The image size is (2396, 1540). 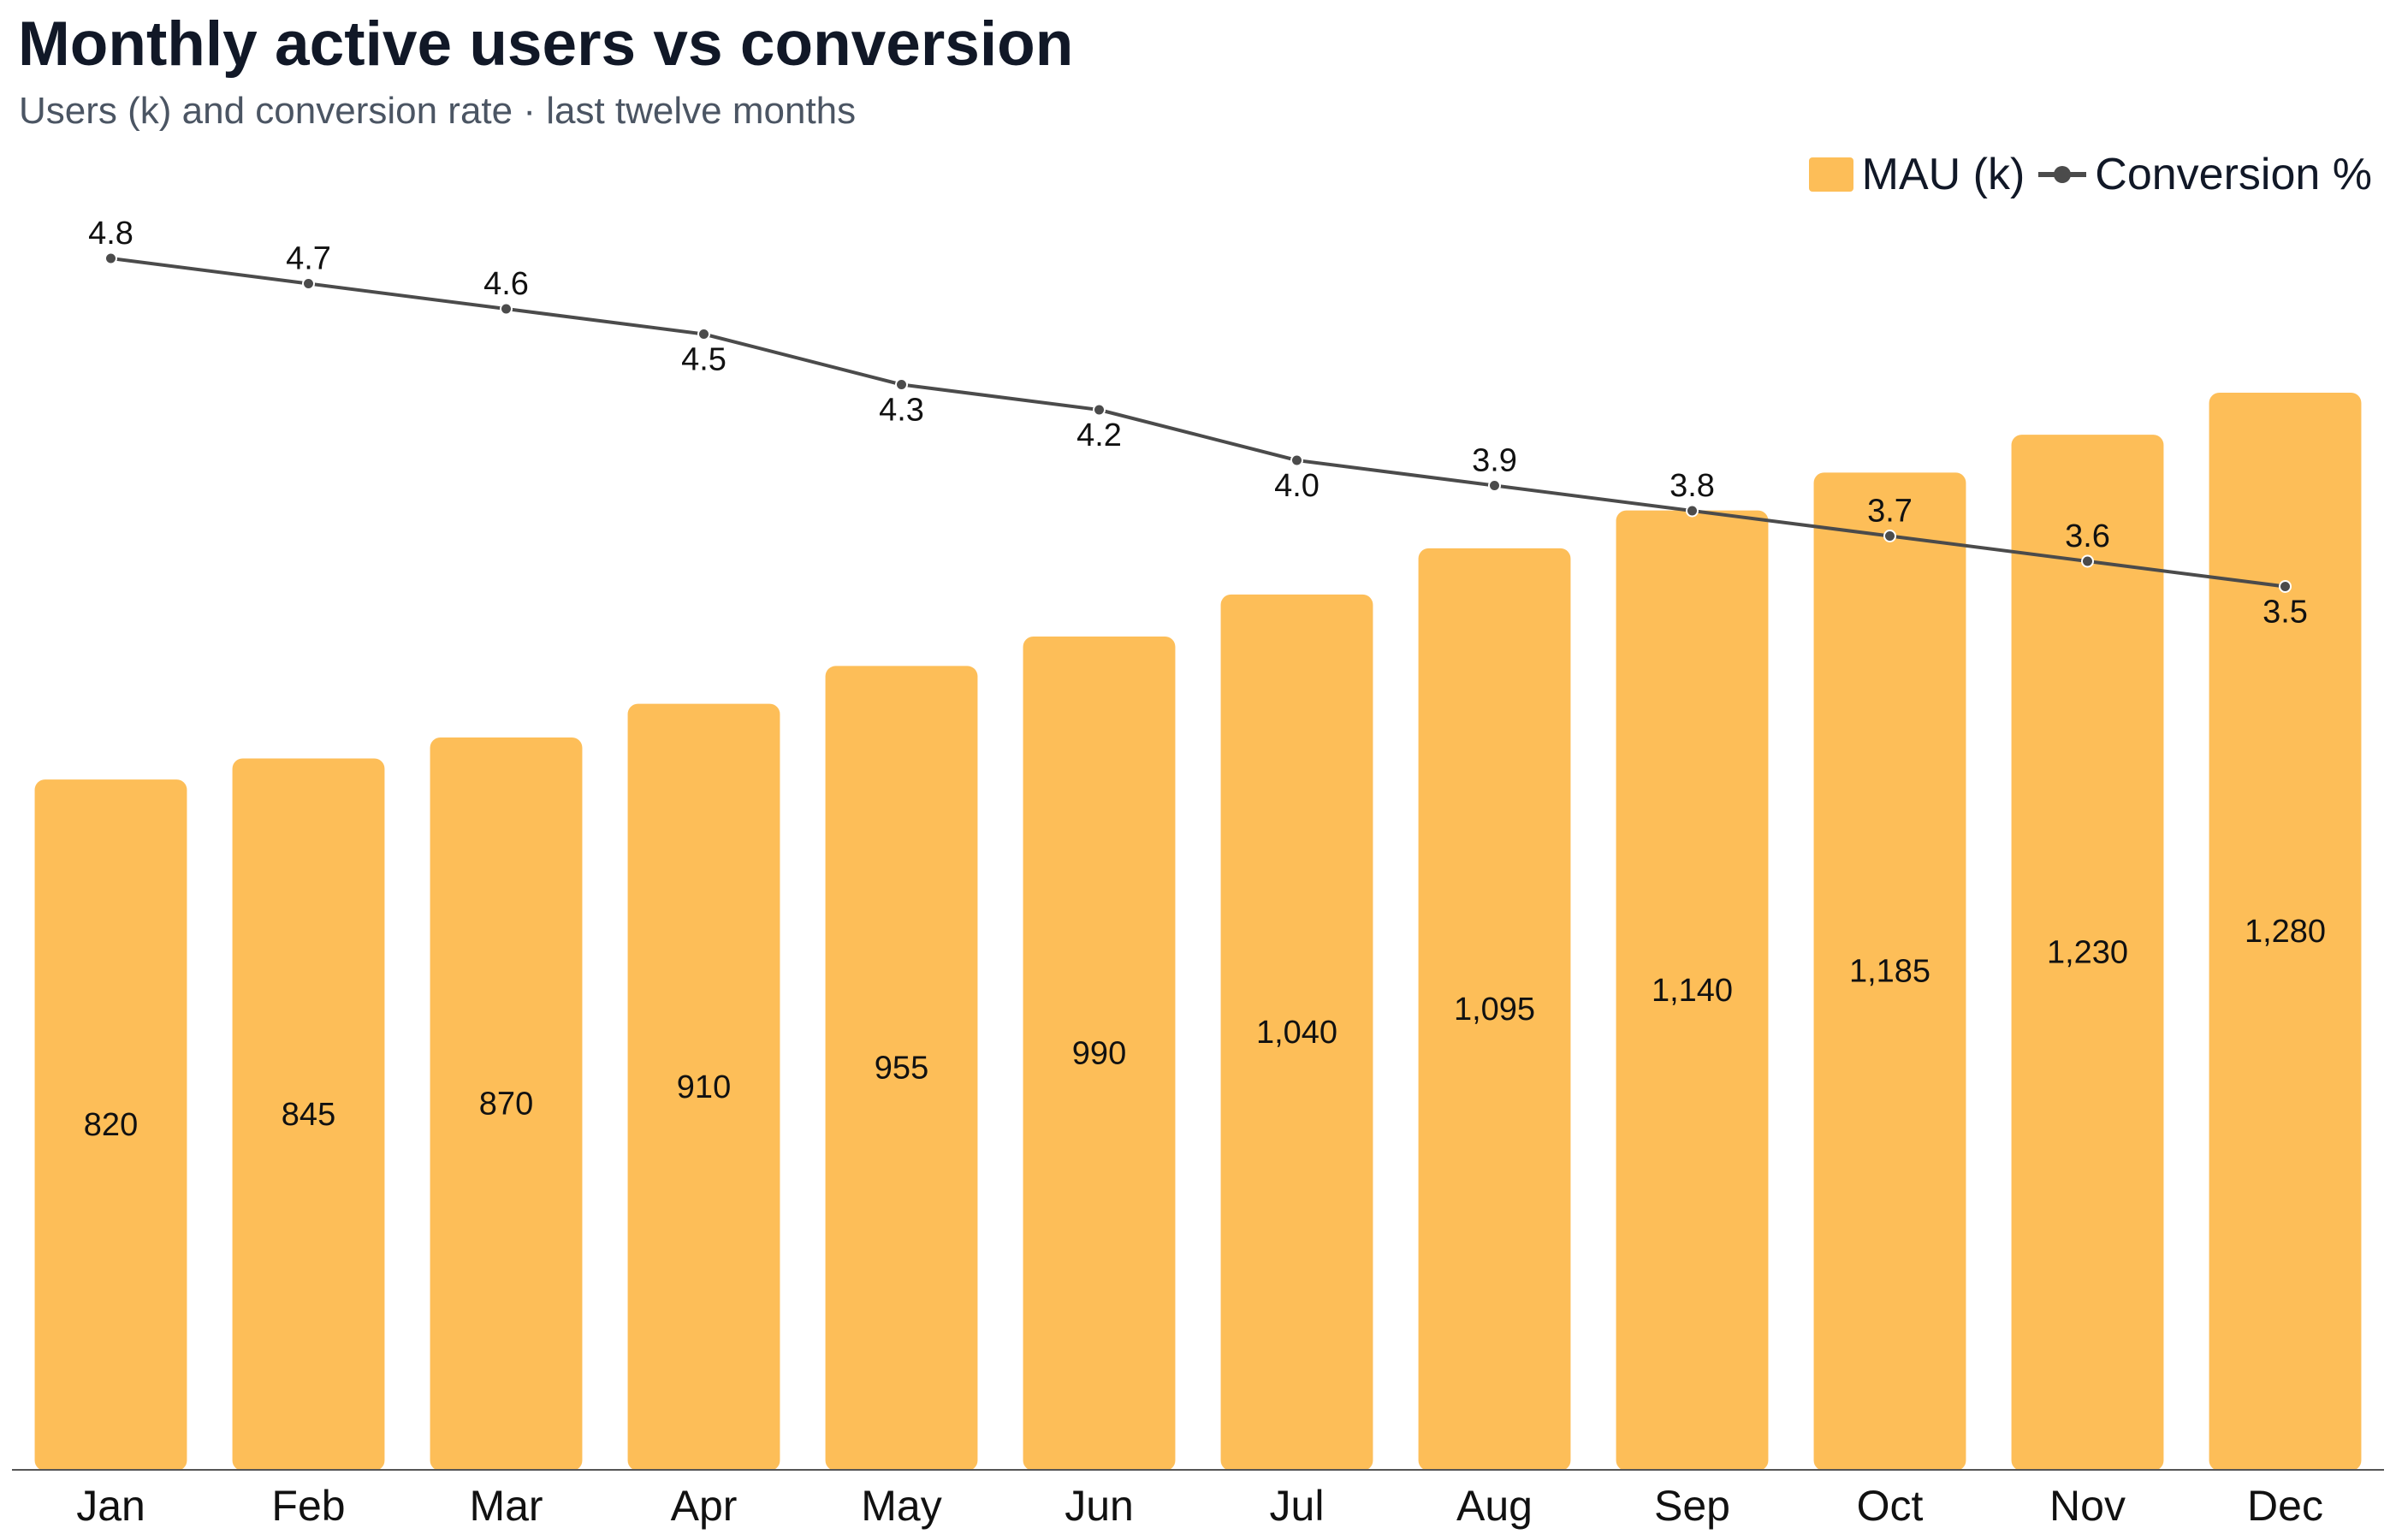 I want to click on legend-item-bar: MAU (k), so click(x=1917, y=174).